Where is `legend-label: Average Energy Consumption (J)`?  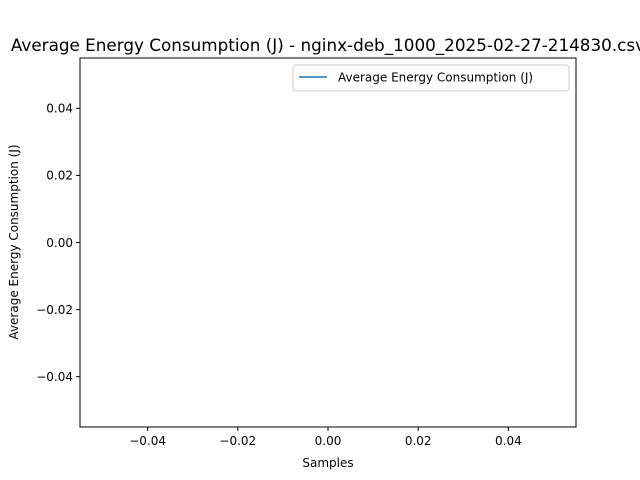 legend-label: Average Energy Consumption (J) is located at coordinates (435, 78).